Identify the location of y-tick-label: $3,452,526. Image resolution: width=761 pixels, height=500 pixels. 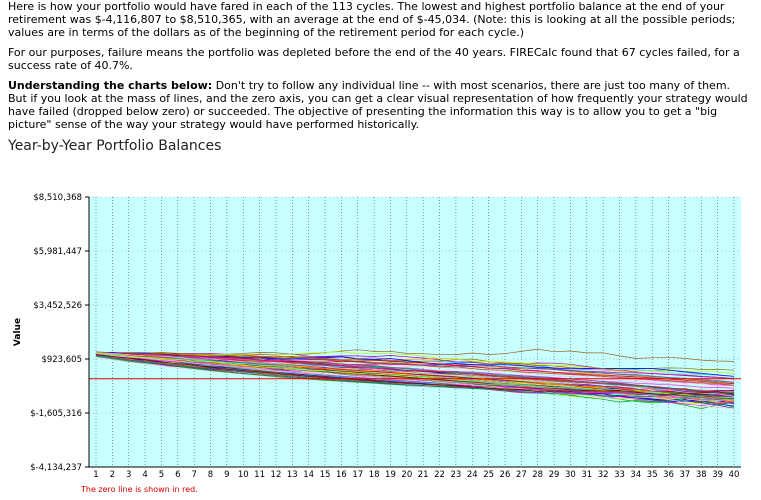
(57, 306).